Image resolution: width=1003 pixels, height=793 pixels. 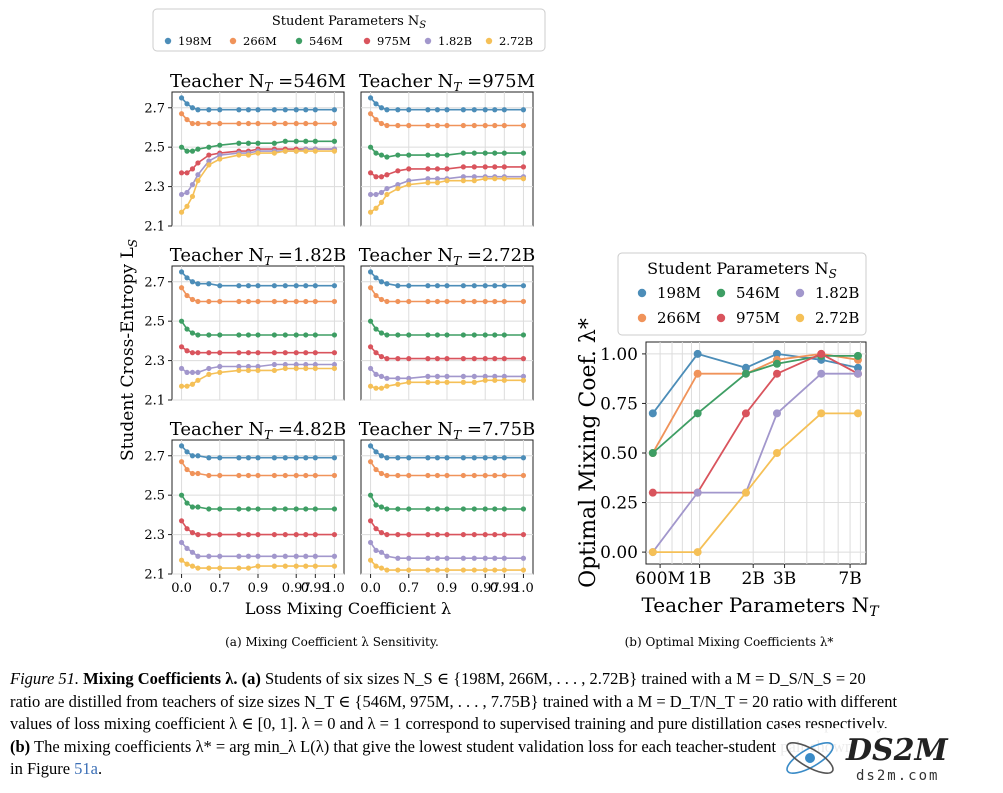 What do you see at coordinates (296, 588) in the screenshot?
I see `x-tick-label: 0.97` at bounding box center [296, 588].